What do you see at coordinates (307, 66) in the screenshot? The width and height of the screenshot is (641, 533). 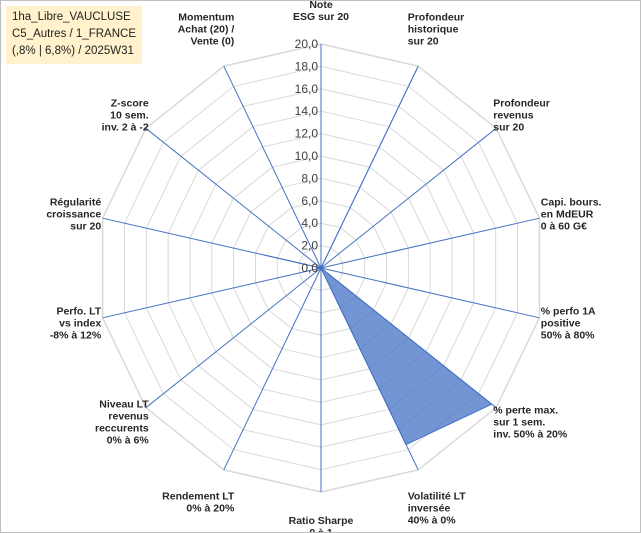 I see `tick-label-9: 18,0` at bounding box center [307, 66].